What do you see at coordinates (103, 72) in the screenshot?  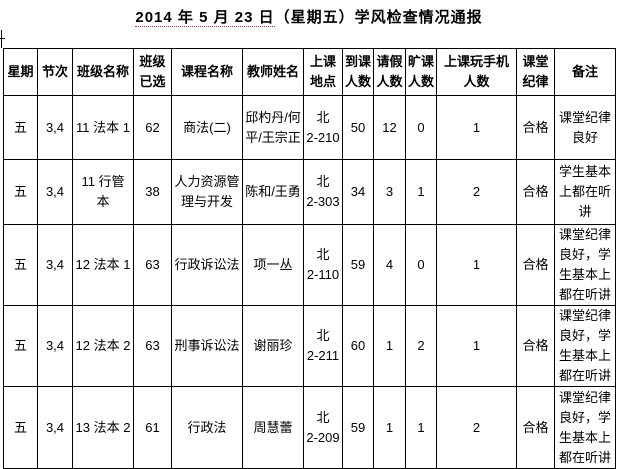 I see `column-header: 班级名称` at bounding box center [103, 72].